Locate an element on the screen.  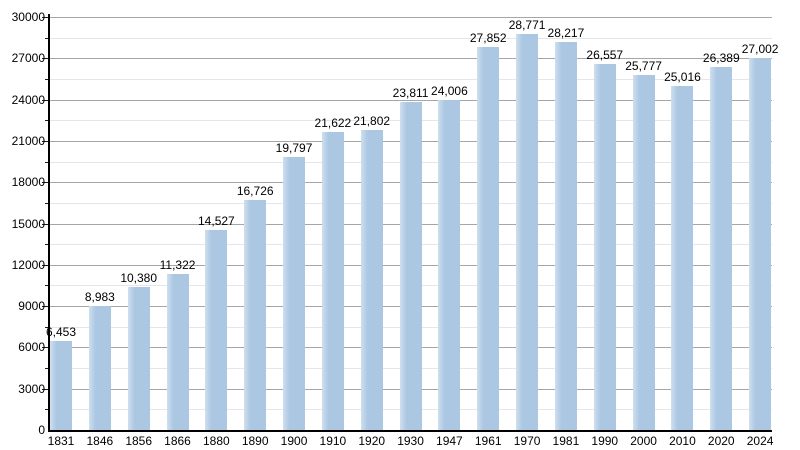
x-tick-label: 1900 is located at coordinates (294, 441).